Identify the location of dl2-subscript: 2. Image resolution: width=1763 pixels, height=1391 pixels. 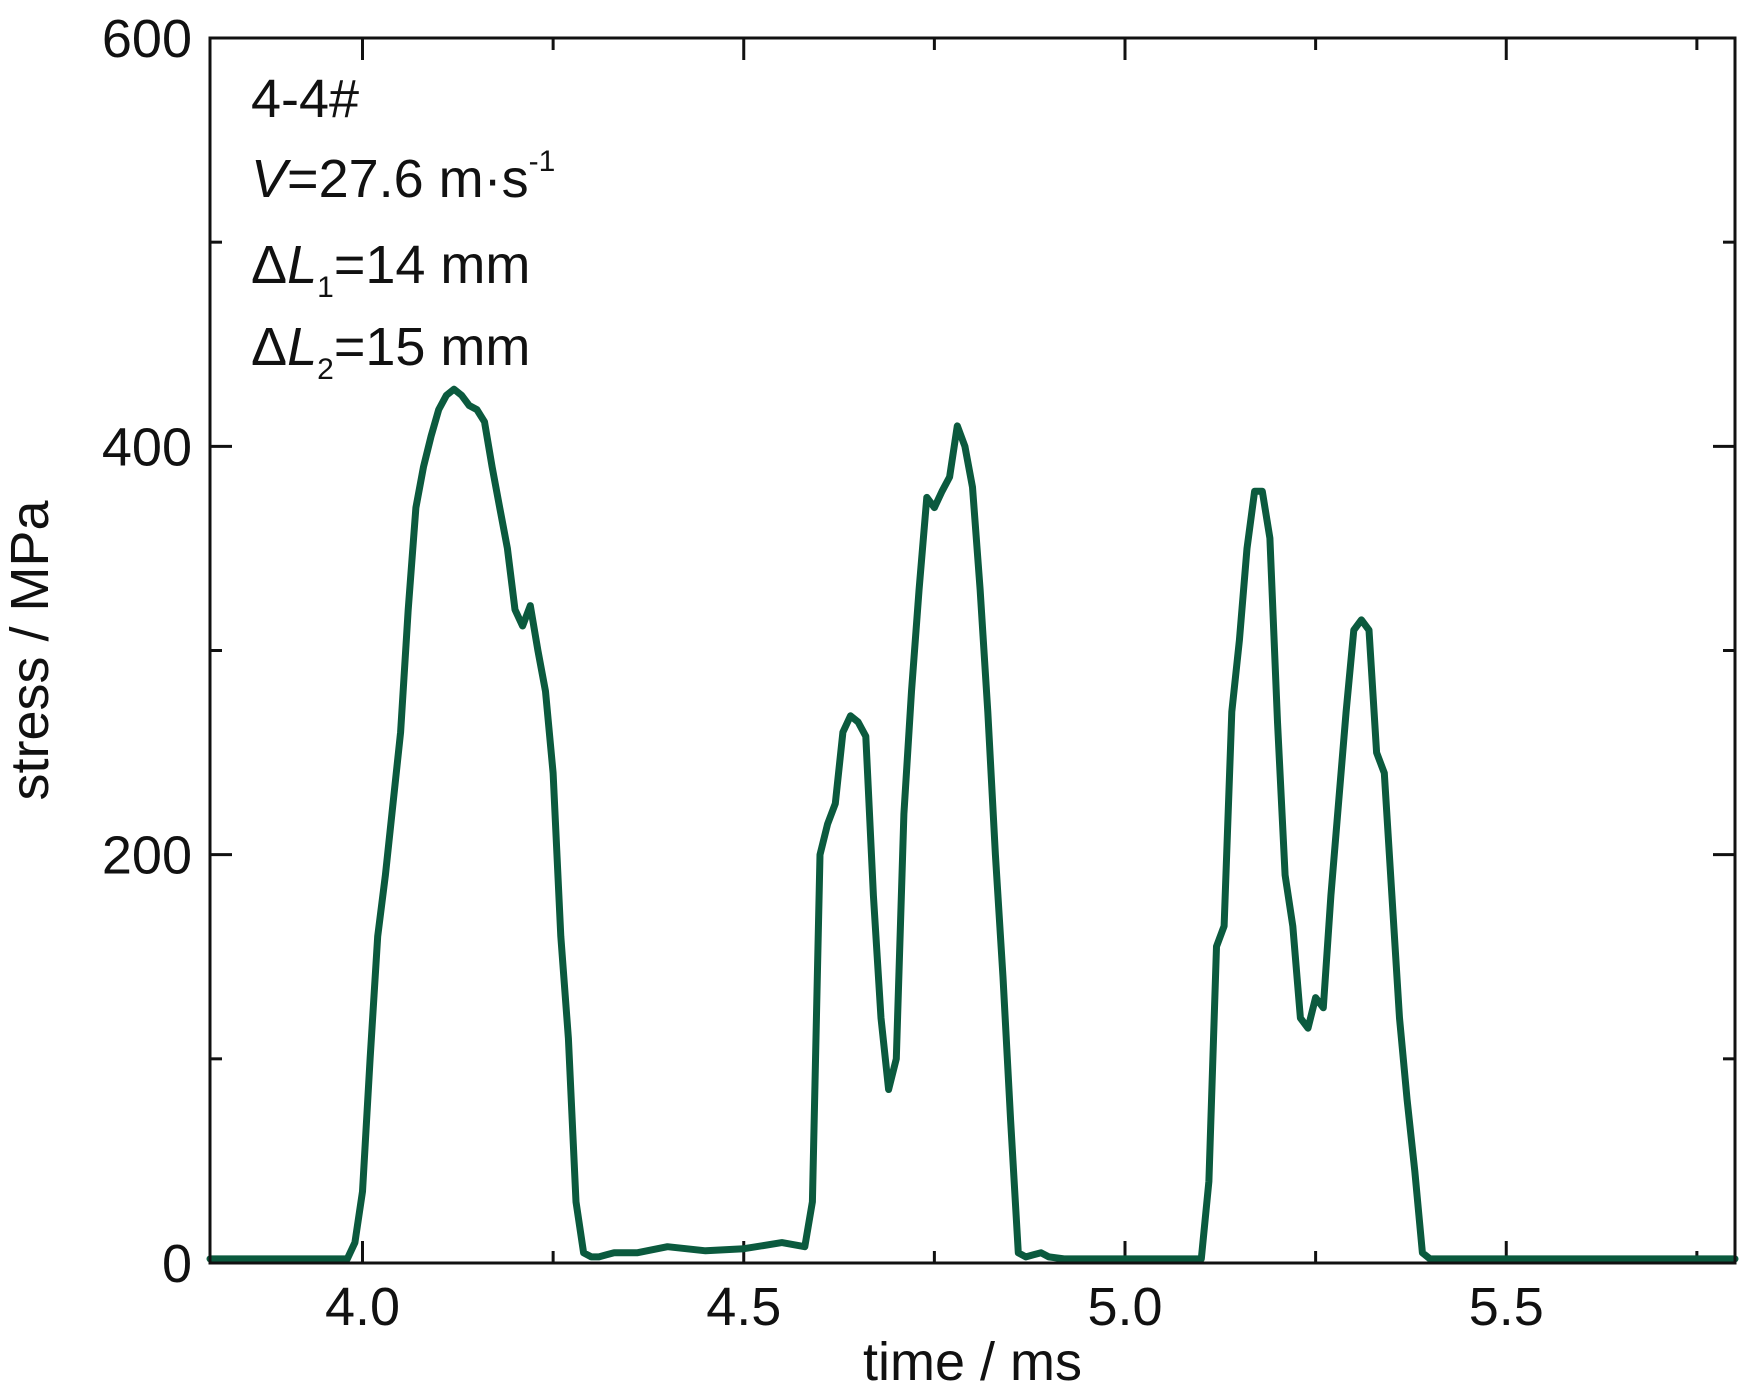
(325, 369).